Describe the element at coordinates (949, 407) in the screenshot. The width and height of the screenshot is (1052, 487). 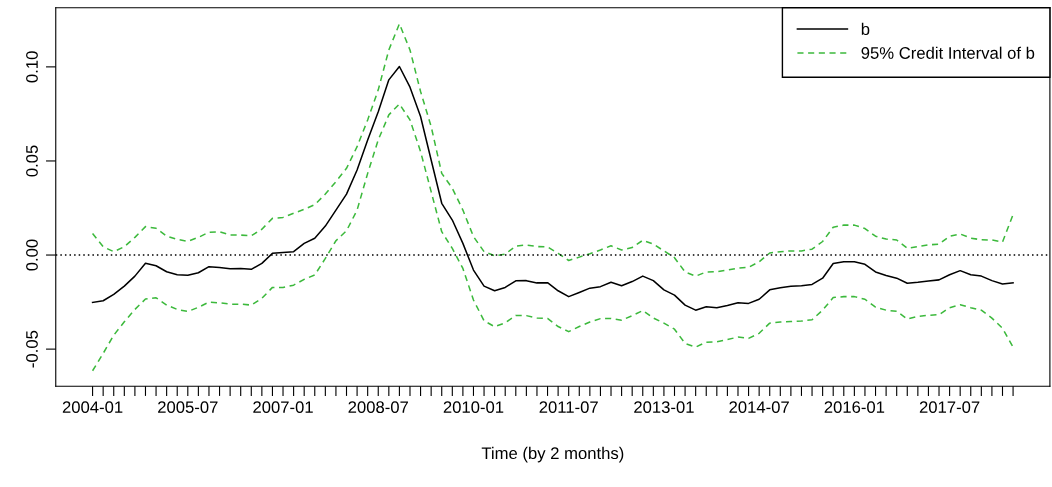
I see `x-tick-label: 2017-07` at that location.